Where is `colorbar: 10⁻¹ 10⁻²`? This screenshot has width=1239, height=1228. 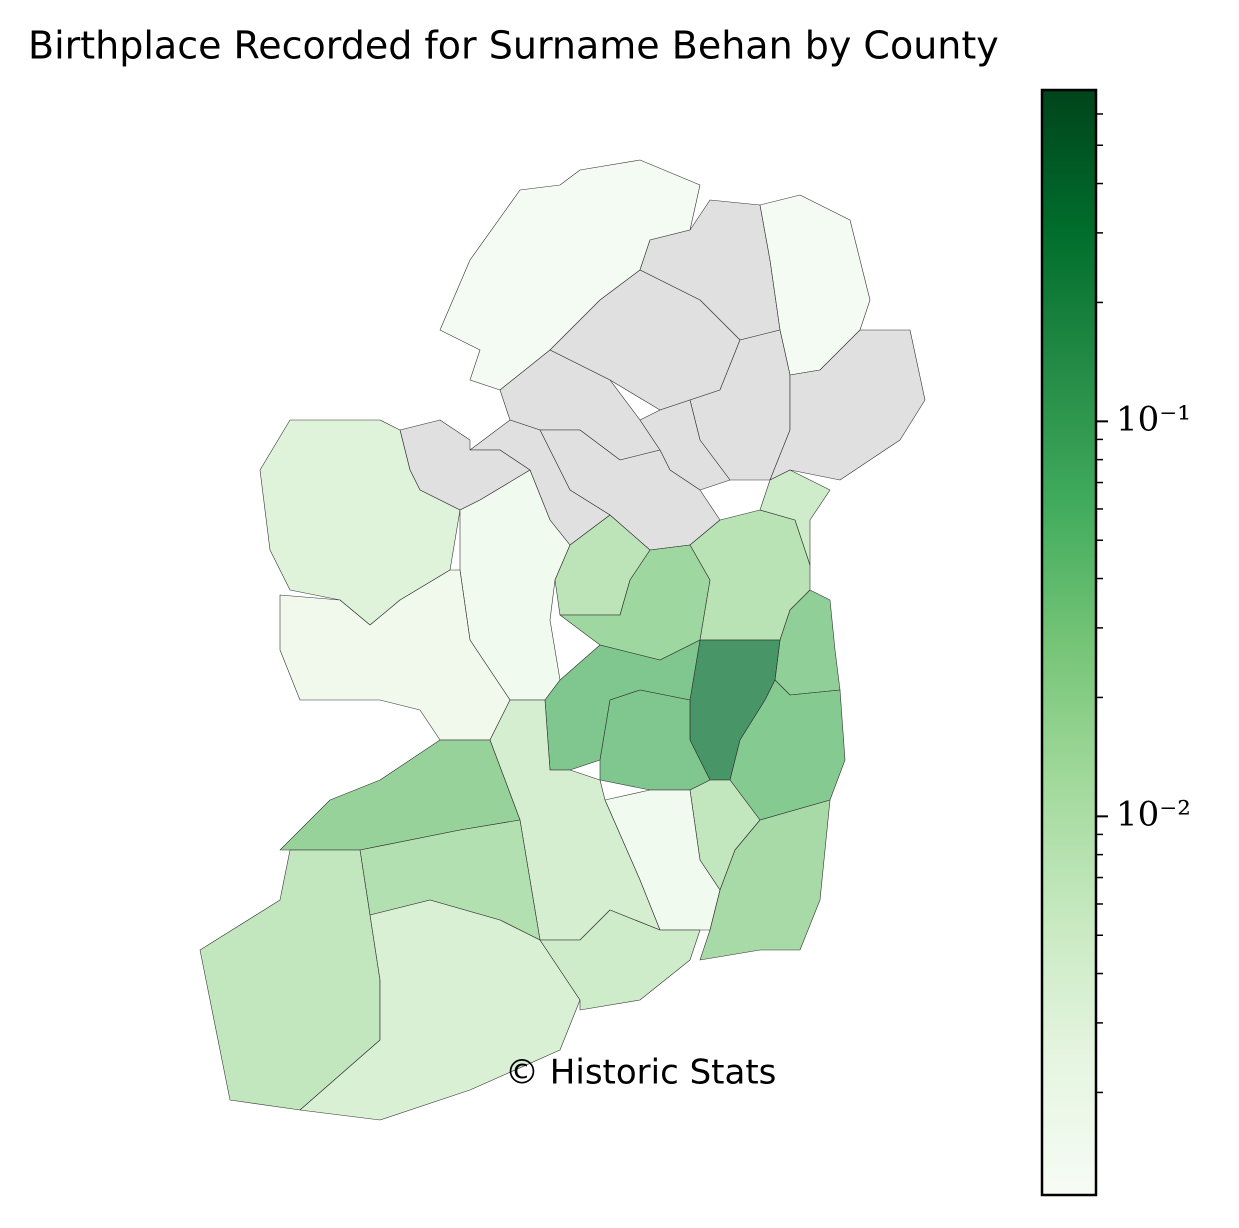
colorbar: 10⁻¹ 10⁻² is located at coordinates (1115, 642).